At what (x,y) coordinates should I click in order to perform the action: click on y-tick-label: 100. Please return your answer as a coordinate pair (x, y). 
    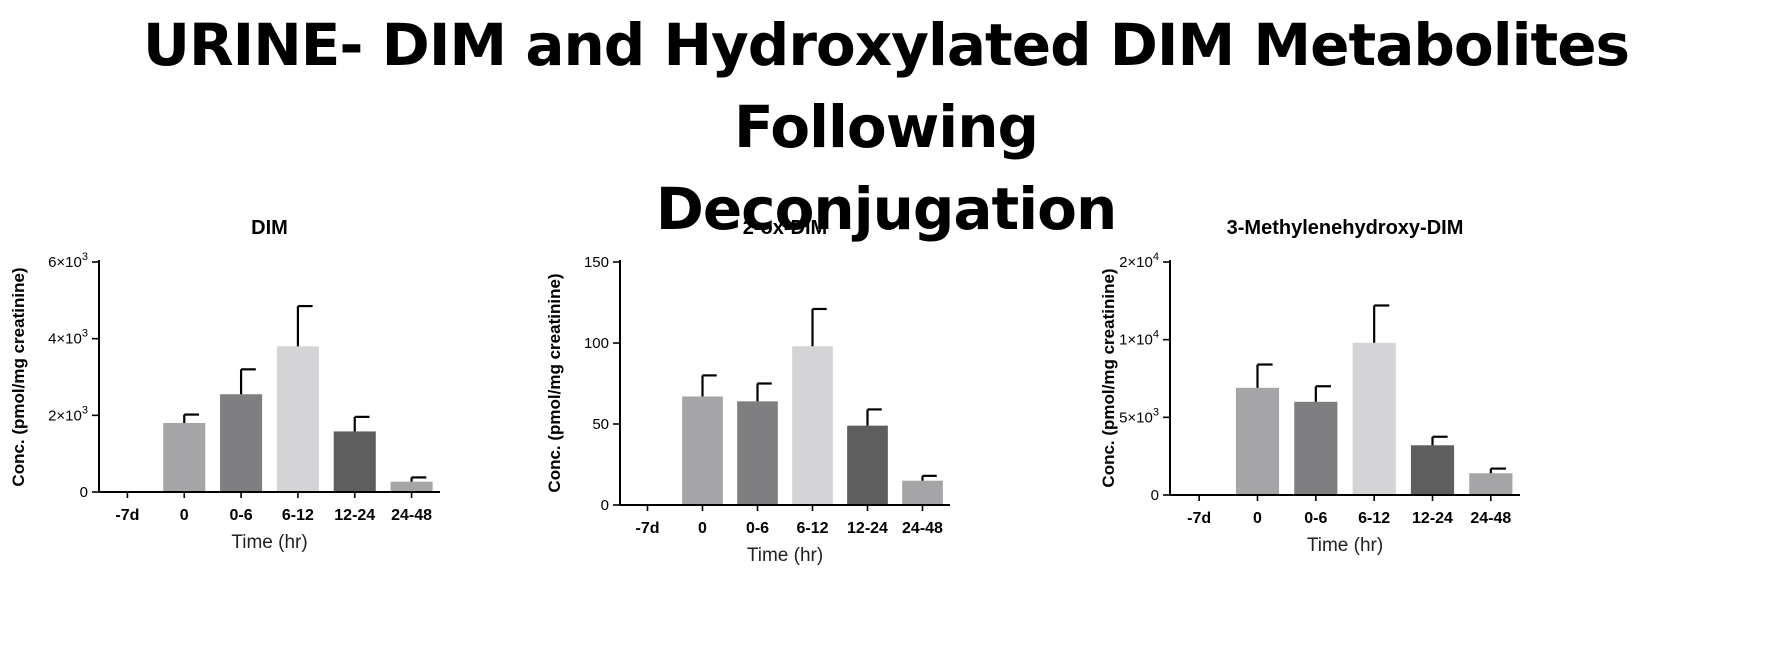
    Looking at the image, I should click on (596, 343).